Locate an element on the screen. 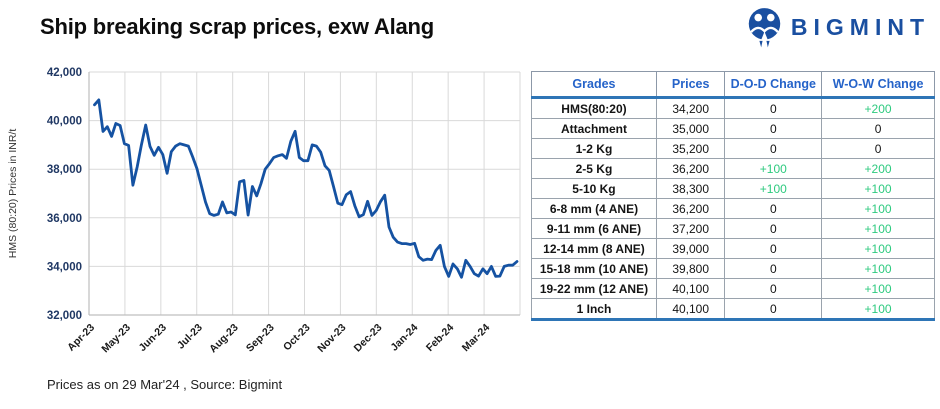 The image size is (940, 409). x-tick-label: Nov-23 is located at coordinates (331, 338).